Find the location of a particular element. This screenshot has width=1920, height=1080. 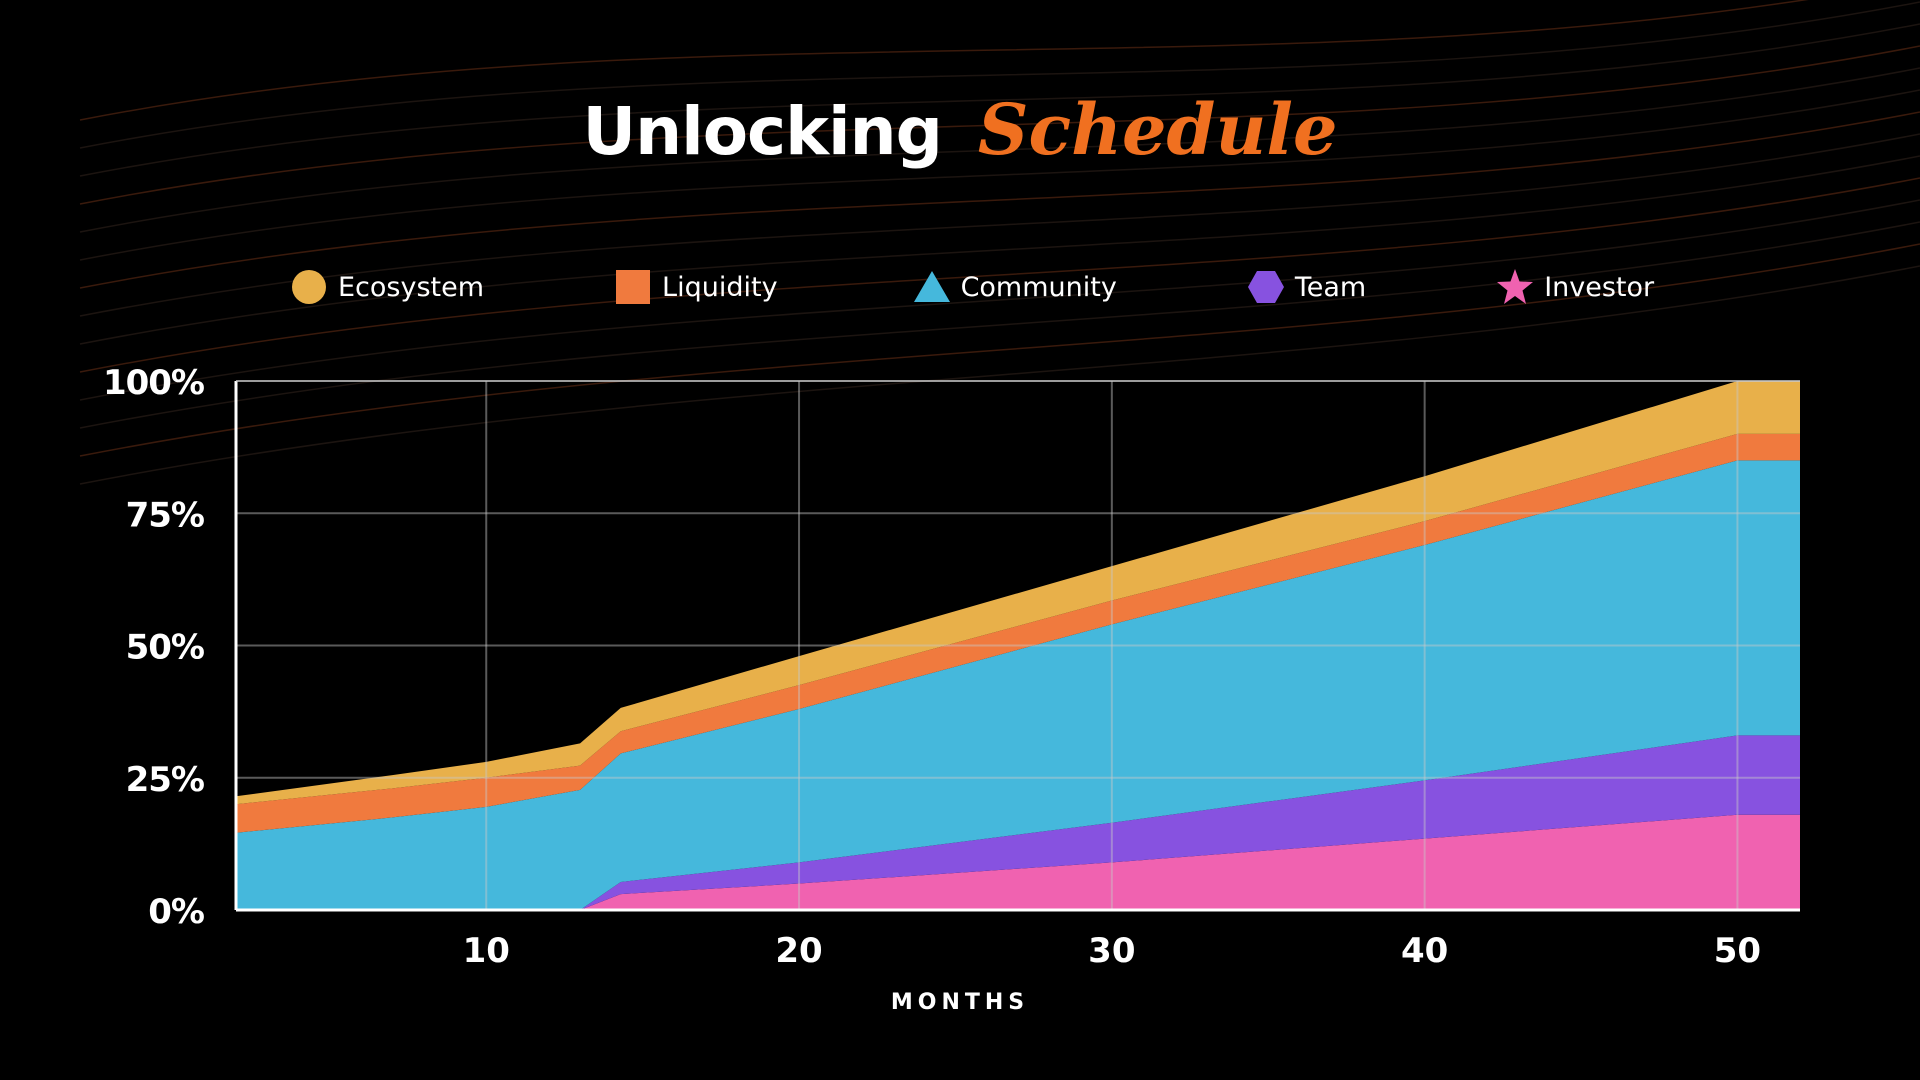

y-tick-label: 0% is located at coordinates (176, 912).